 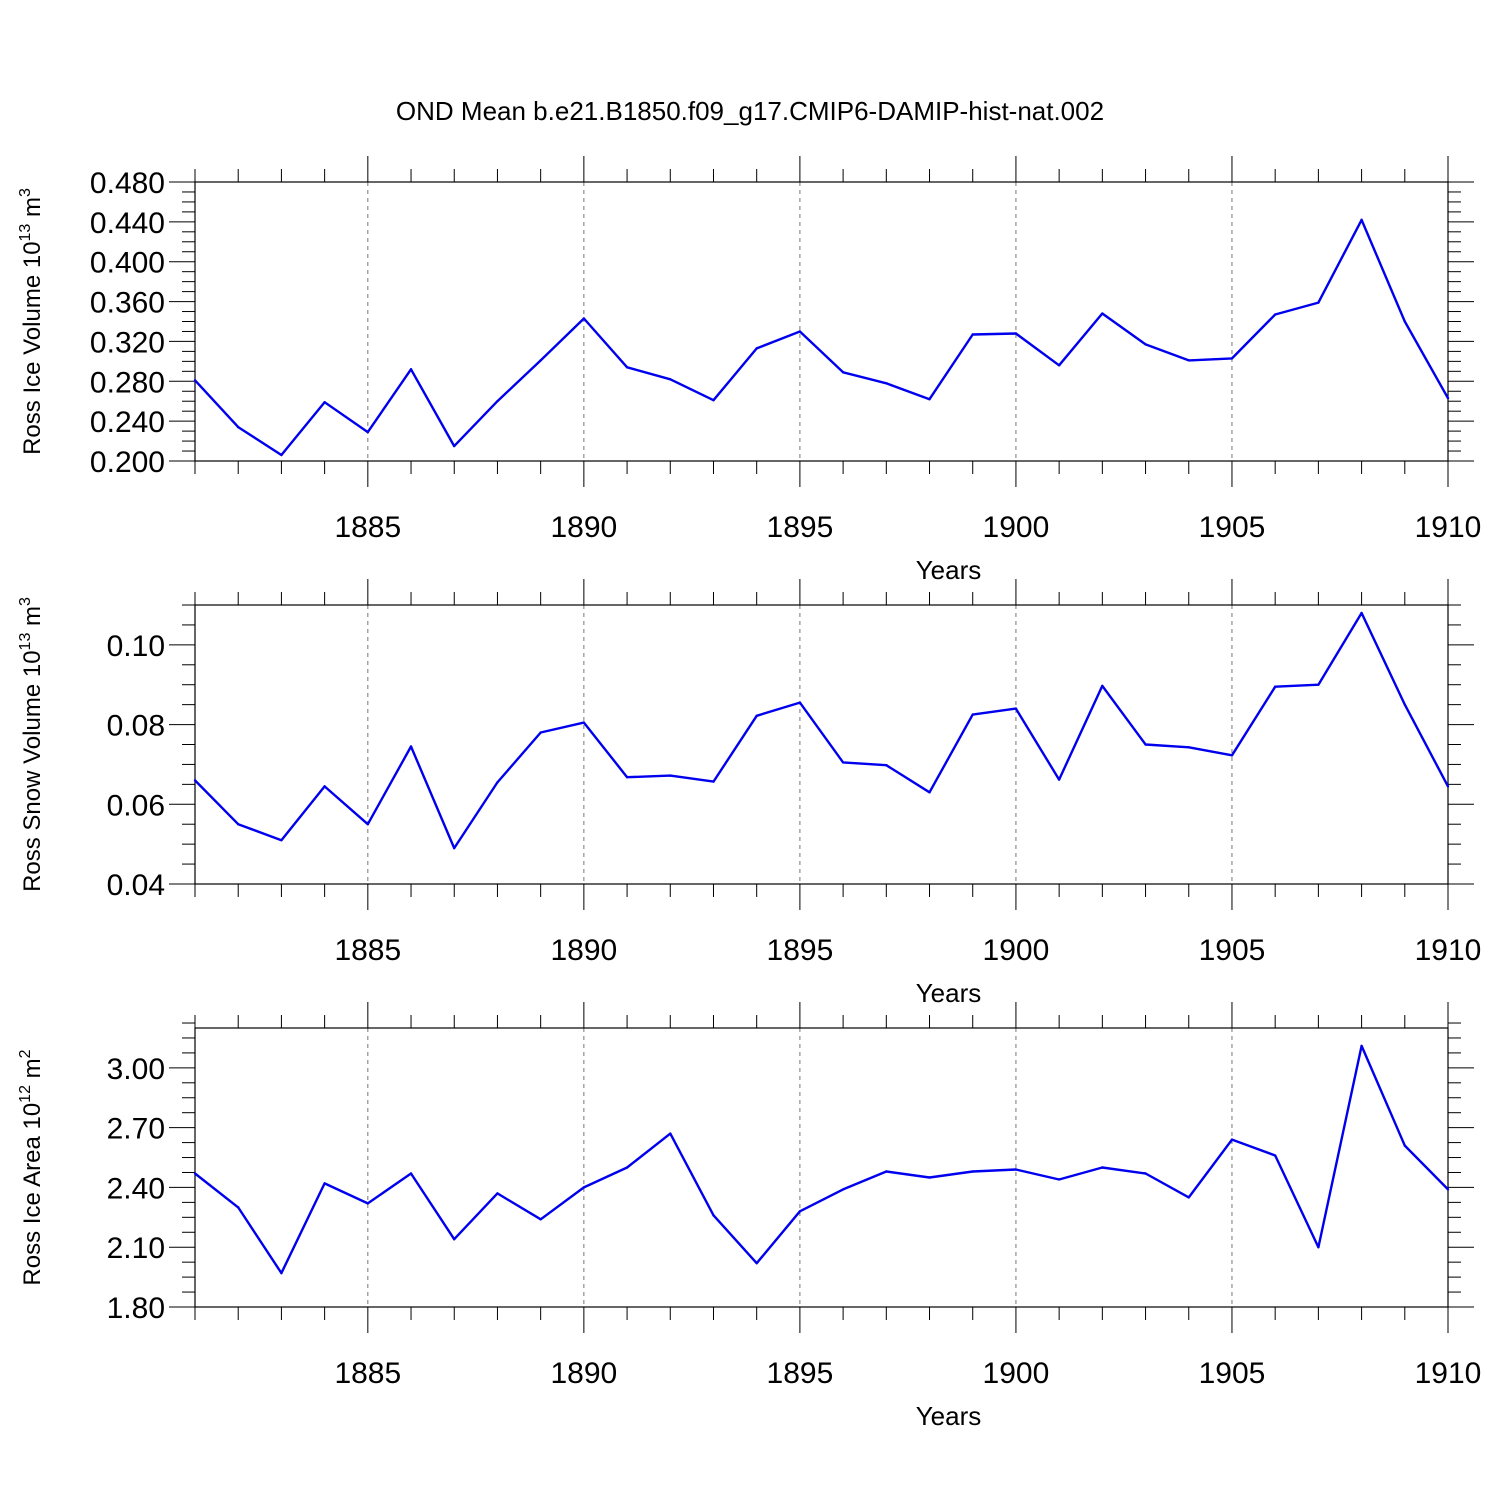 What do you see at coordinates (1059, 779) in the screenshot?
I see `data-point-2-1901` at bounding box center [1059, 779].